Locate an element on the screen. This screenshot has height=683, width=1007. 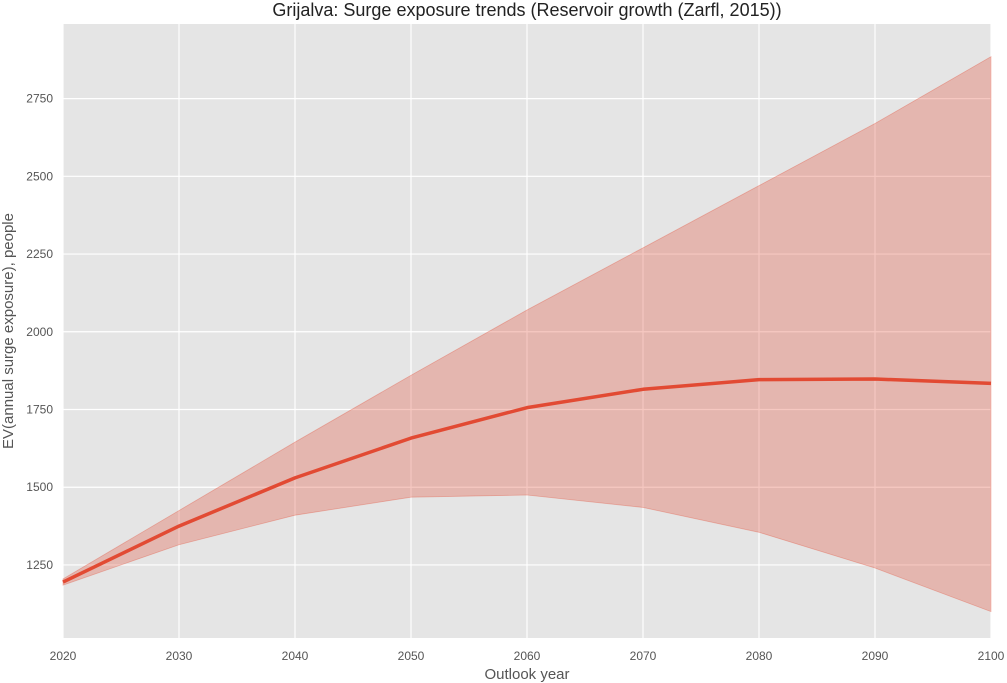
x-tick-label: 2050 is located at coordinates (411, 656).